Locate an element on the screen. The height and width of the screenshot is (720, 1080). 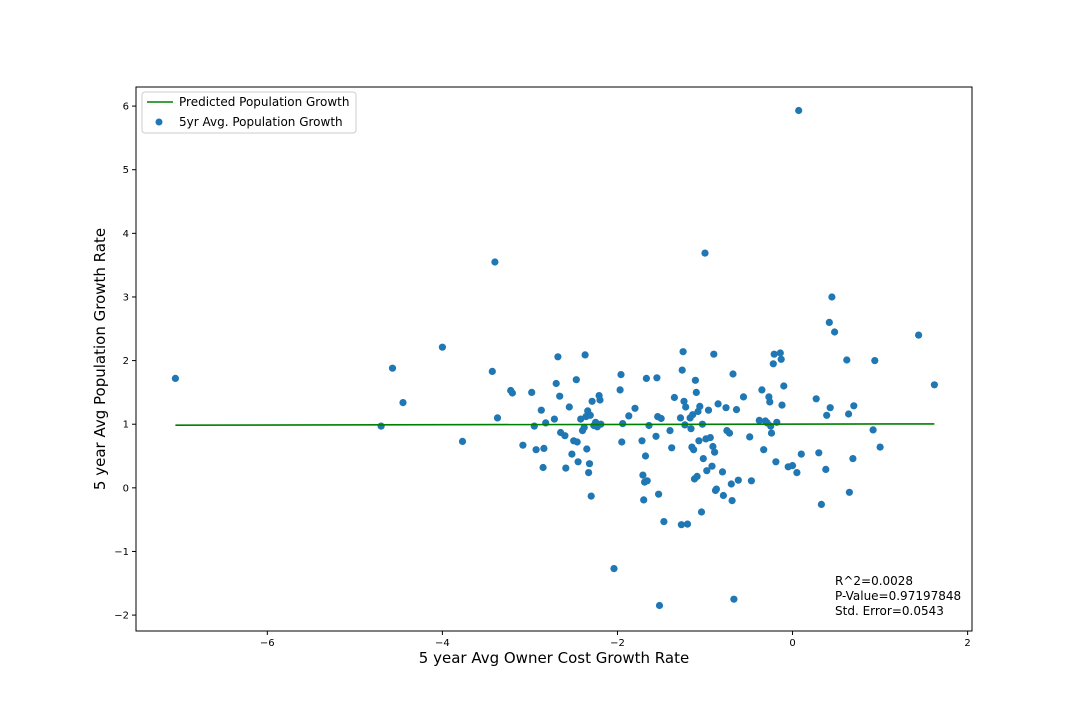
x-tick-label: 0 is located at coordinates (792, 643).